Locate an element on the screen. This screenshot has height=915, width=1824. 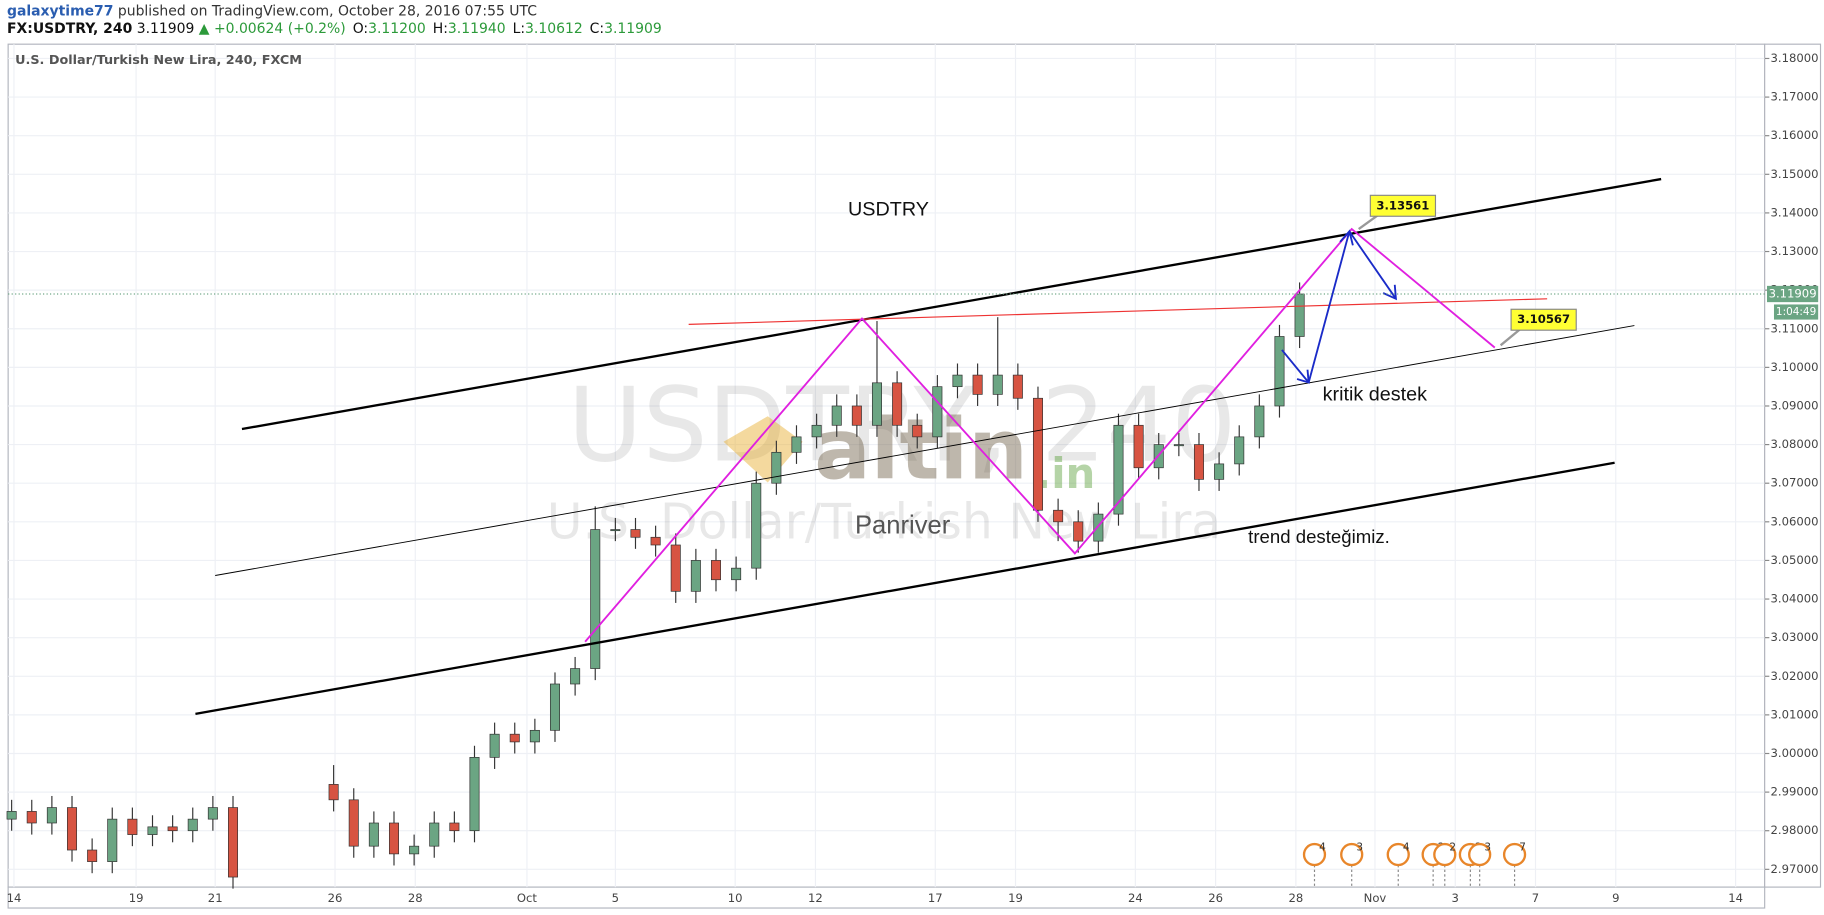
x-tick-label: 12 is located at coordinates (815, 898).